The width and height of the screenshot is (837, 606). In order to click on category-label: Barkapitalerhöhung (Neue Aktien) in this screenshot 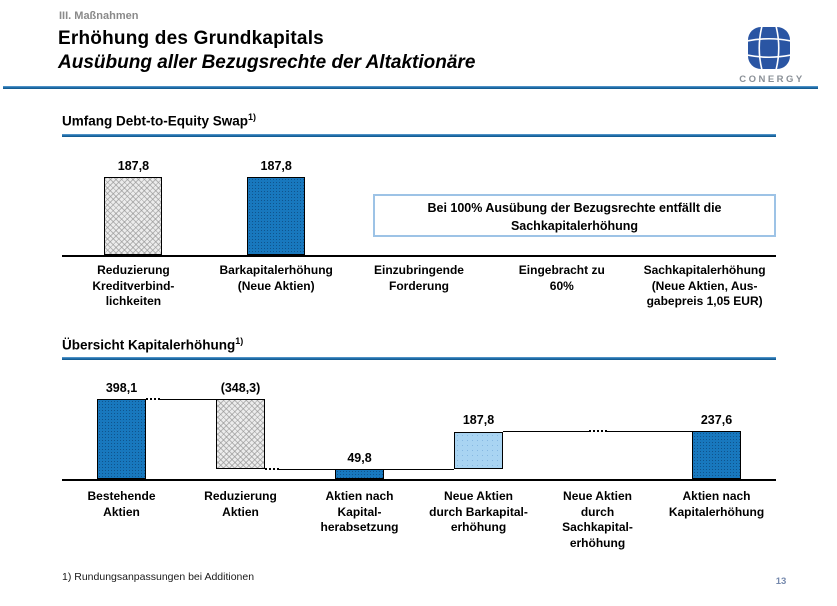, I will do `click(276, 278)`.